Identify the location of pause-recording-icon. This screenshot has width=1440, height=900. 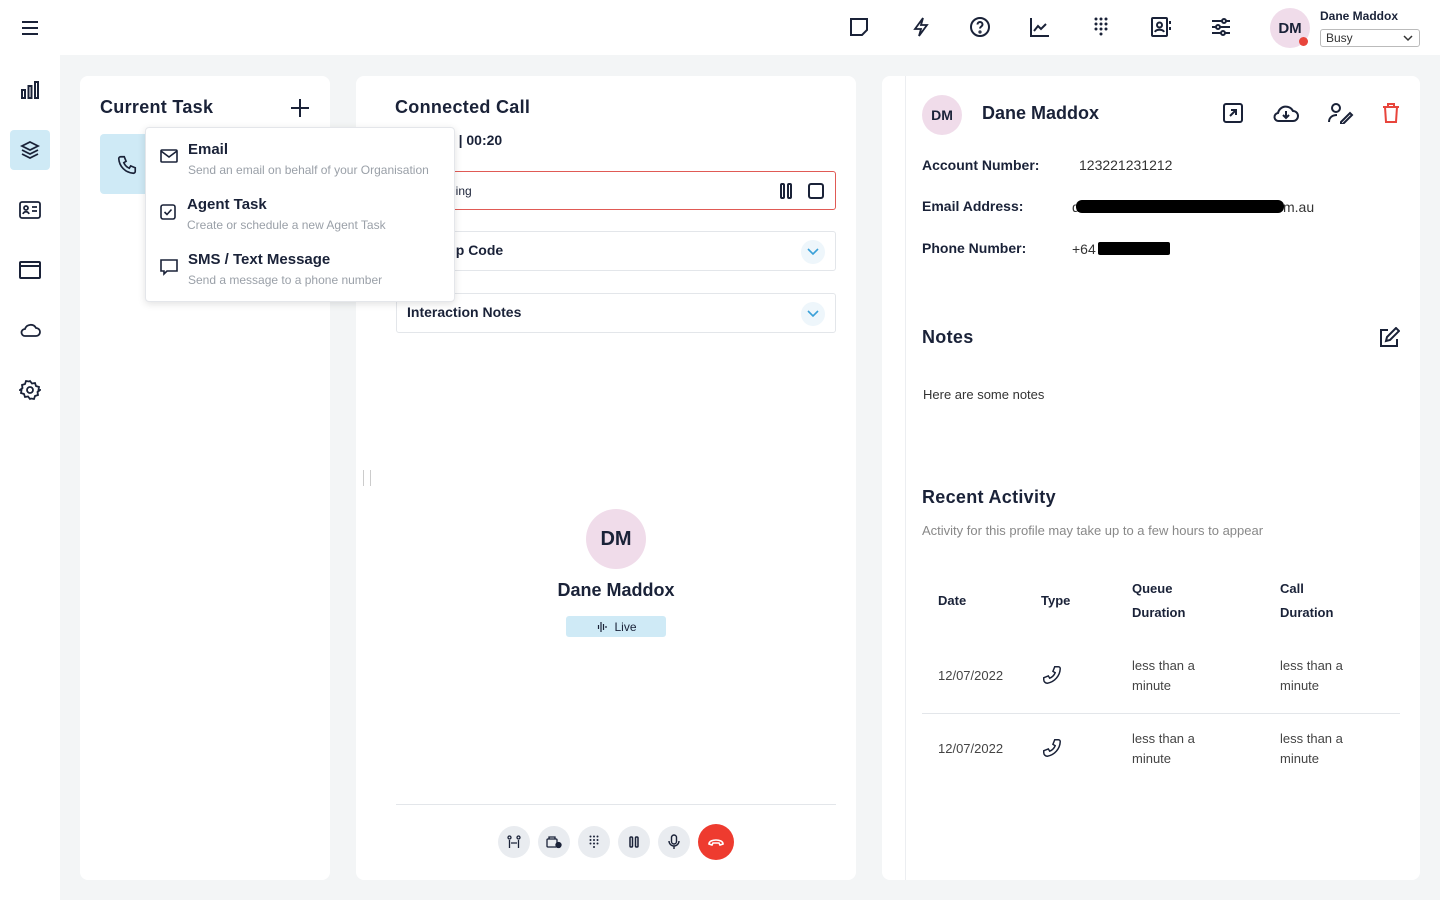
(786, 191).